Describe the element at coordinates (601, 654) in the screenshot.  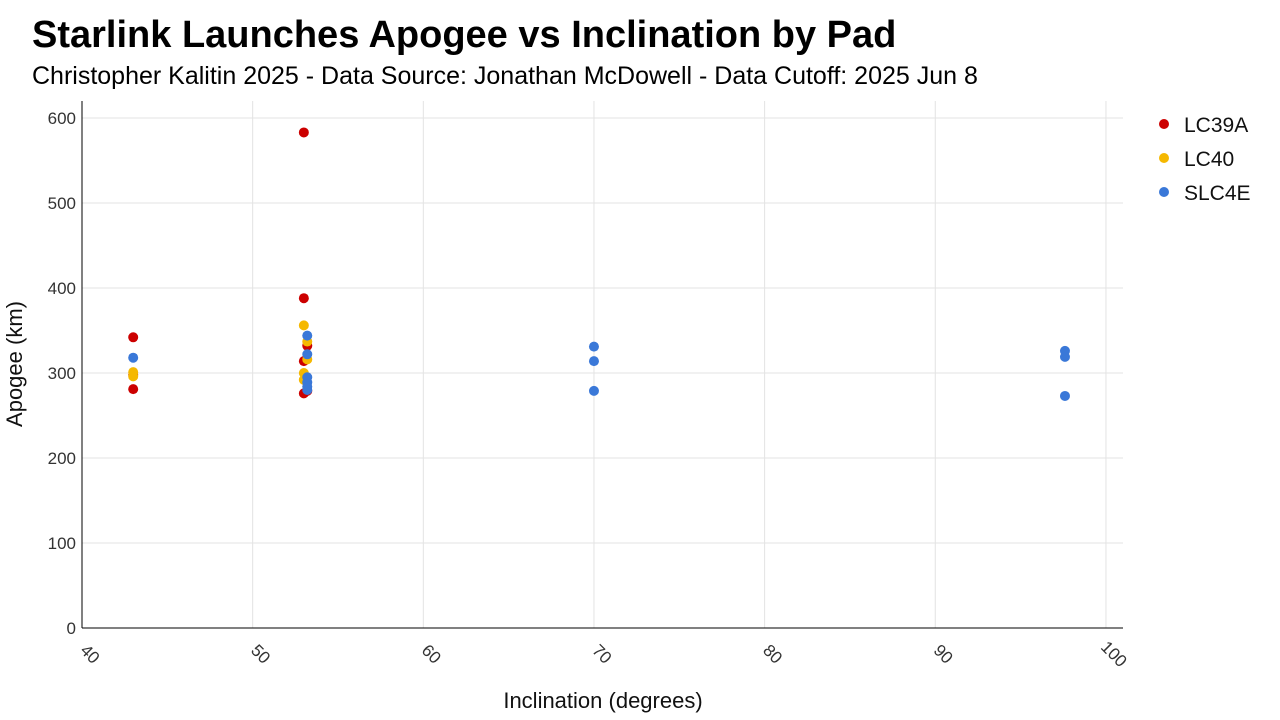
I see `x-tick-label: 70` at that location.